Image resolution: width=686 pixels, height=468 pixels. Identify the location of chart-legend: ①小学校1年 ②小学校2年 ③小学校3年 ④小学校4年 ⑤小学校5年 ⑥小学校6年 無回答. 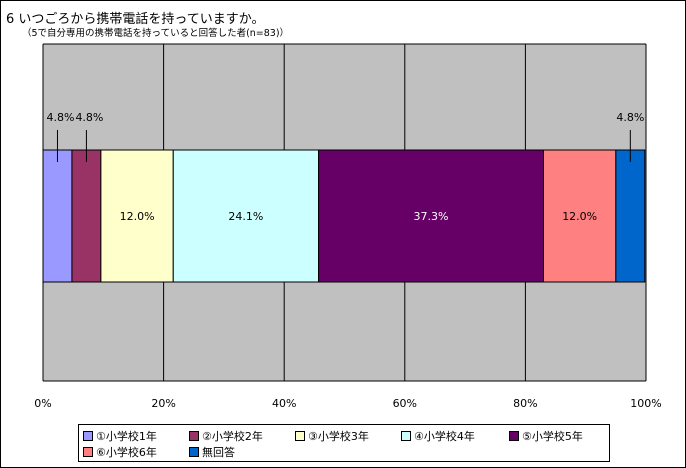
(344, 443).